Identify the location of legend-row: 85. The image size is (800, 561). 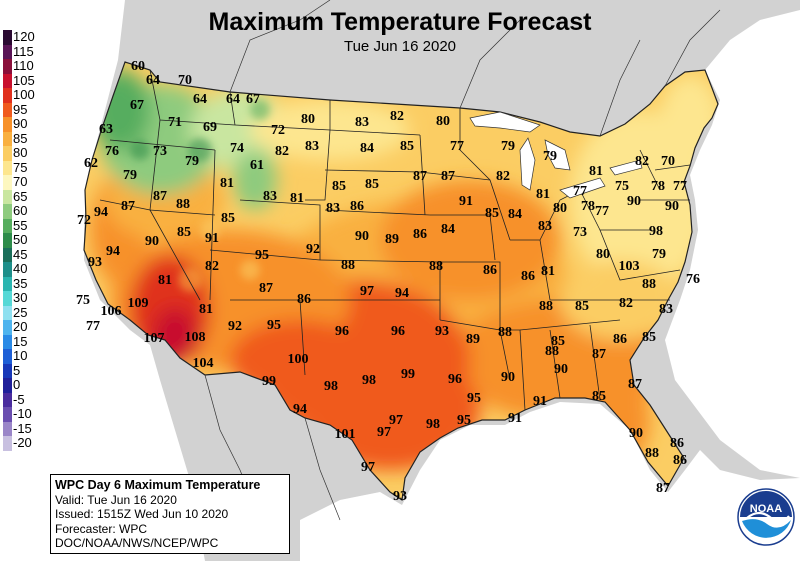
(22, 138).